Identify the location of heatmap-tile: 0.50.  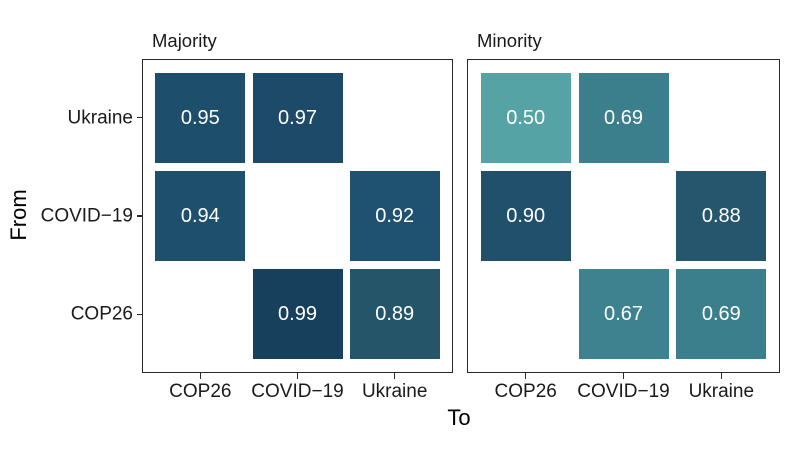
(525, 117).